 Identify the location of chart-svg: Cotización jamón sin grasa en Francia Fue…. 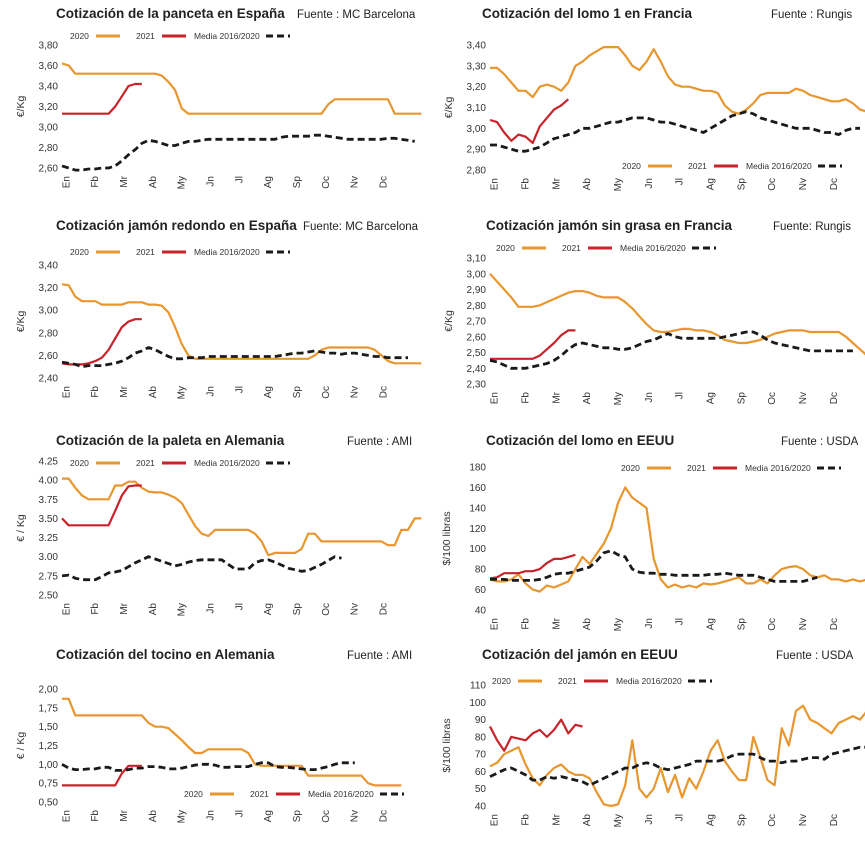
(654, 311).